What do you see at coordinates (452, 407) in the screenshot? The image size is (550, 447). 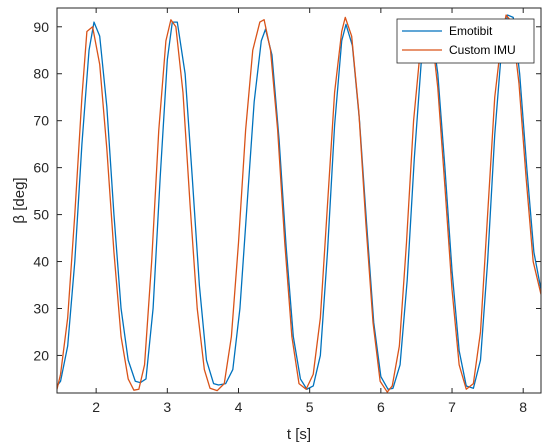 I see `x-tick-label: 7` at bounding box center [452, 407].